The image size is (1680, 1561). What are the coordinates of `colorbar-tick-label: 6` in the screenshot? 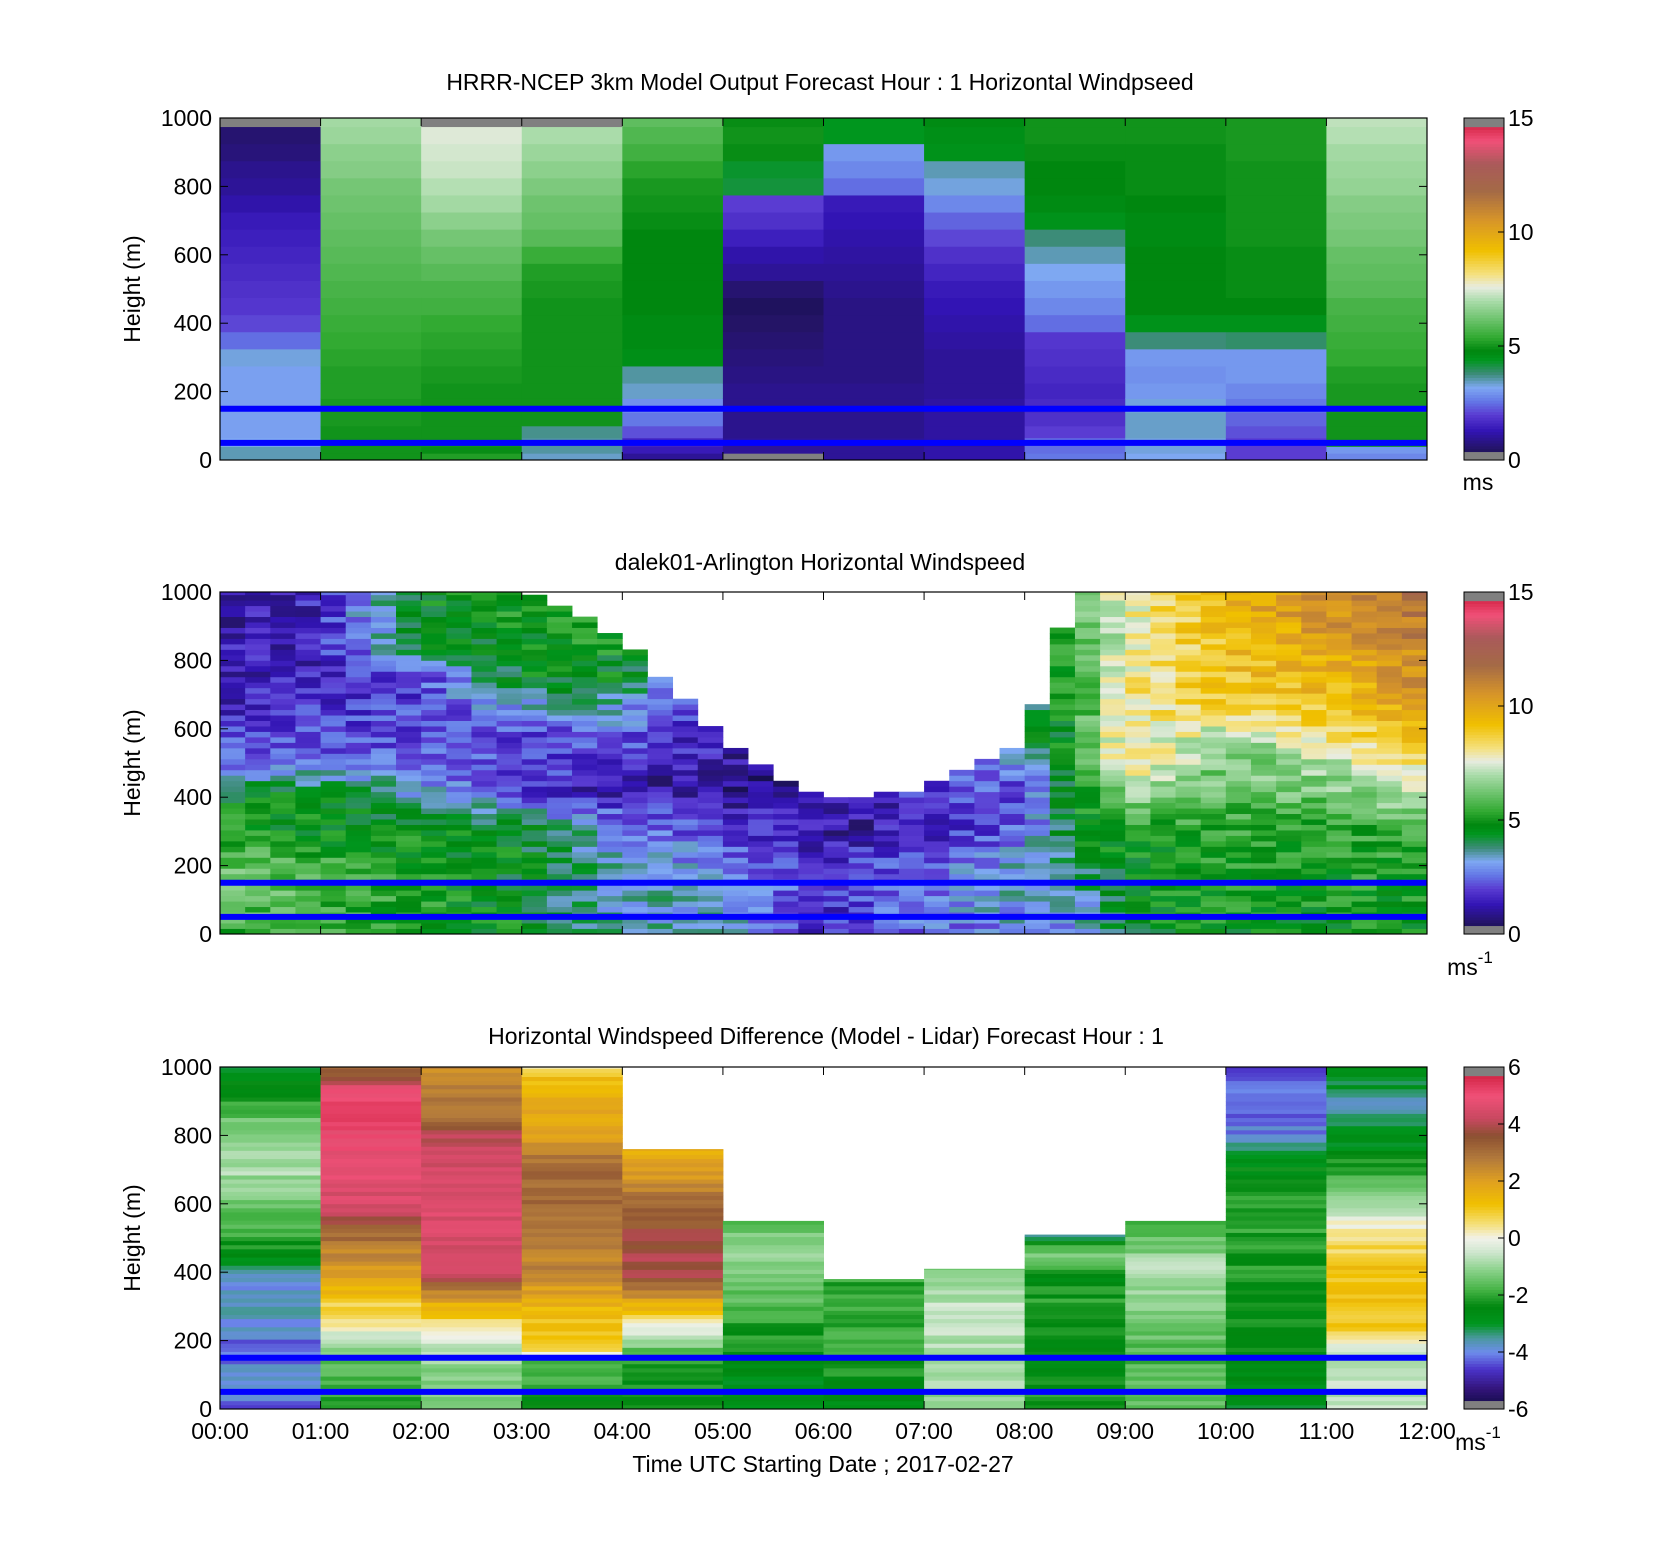 It's located at (1514, 1067).